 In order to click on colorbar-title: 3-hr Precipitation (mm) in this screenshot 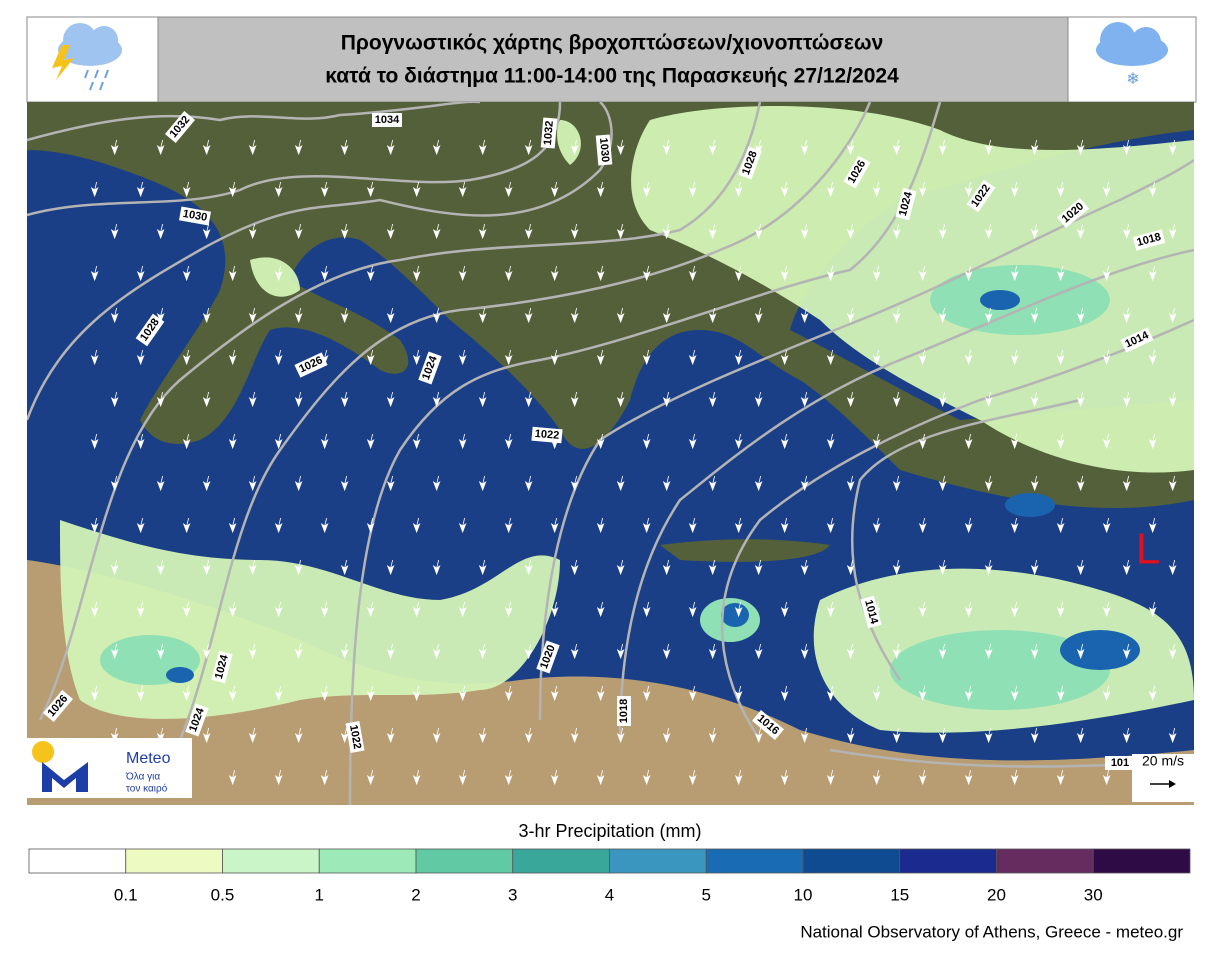, I will do `click(609, 831)`.